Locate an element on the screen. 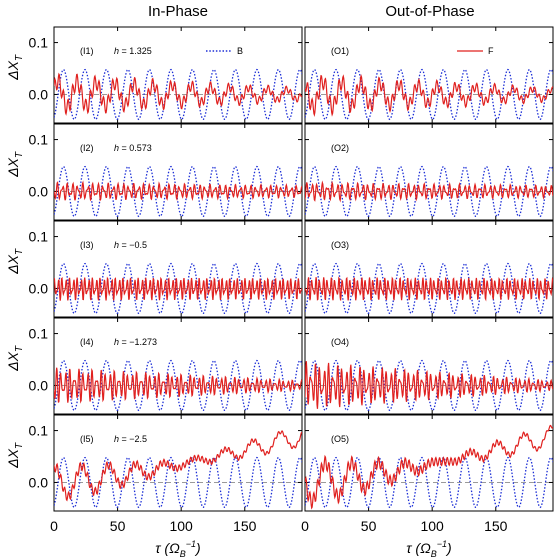 The image size is (557, 559). panel-label: (O5) is located at coordinates (340, 439).